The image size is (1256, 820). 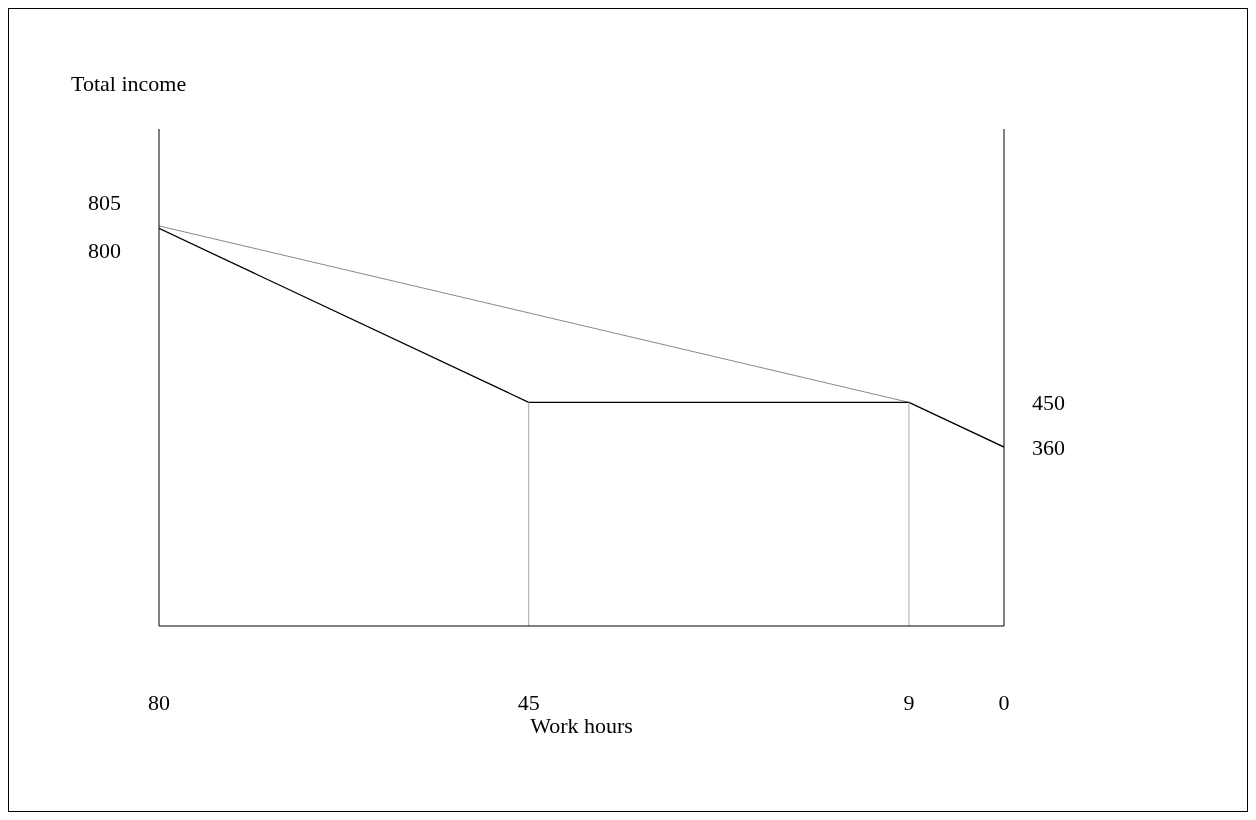 What do you see at coordinates (1048, 447) in the screenshot?
I see `y2-tick-label: 360` at bounding box center [1048, 447].